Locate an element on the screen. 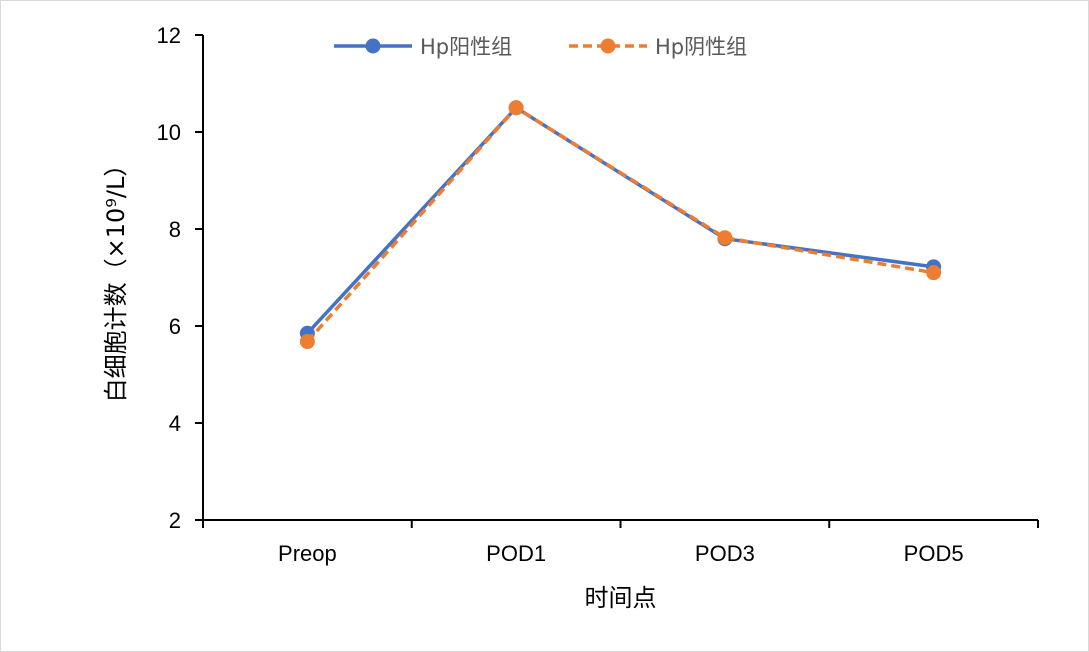 The width and height of the screenshot is (1089, 652). y-tick-label: 4 is located at coordinates (175, 423).